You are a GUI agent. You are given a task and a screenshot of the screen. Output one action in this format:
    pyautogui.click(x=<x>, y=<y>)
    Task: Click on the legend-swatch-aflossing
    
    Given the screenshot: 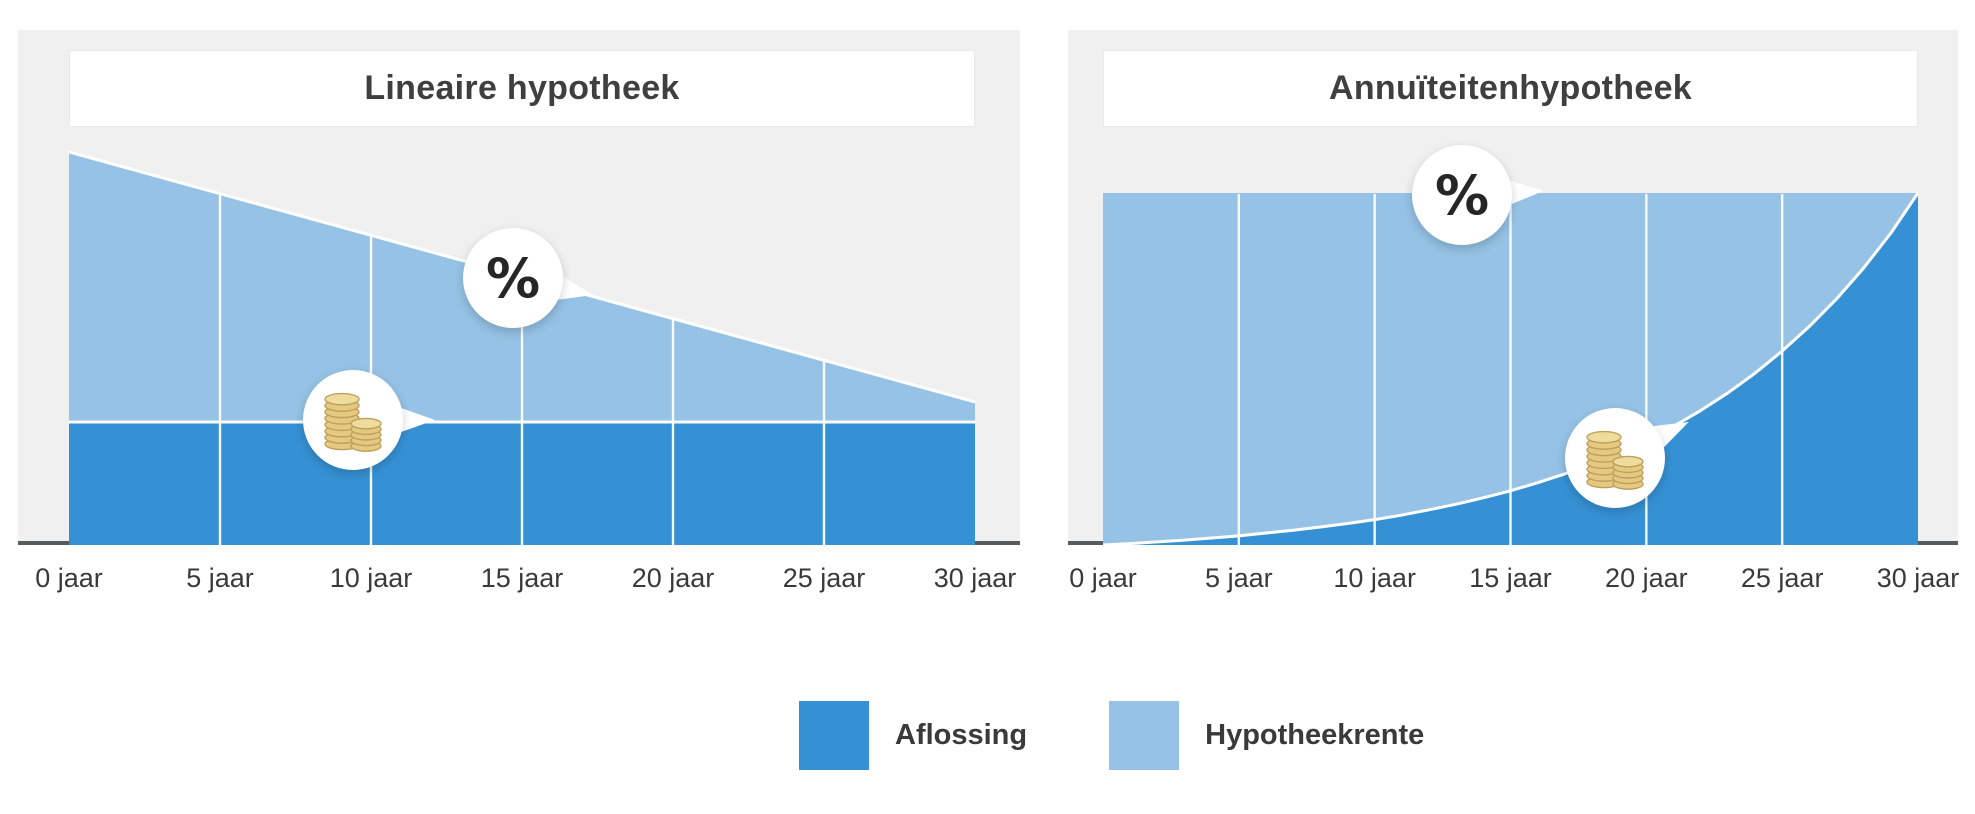 What is the action you would take?
    pyautogui.click(x=834, y=735)
    